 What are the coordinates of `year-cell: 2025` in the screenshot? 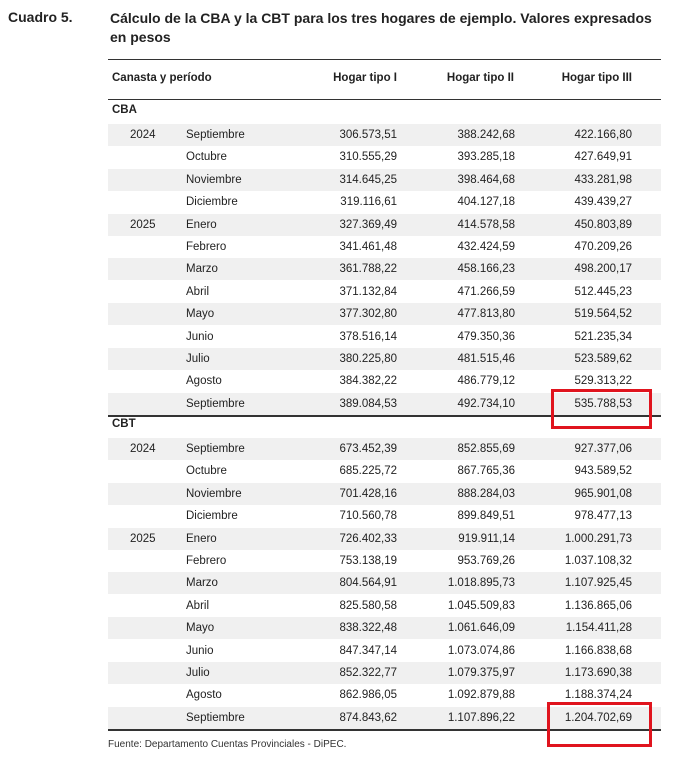 It's located at (143, 224).